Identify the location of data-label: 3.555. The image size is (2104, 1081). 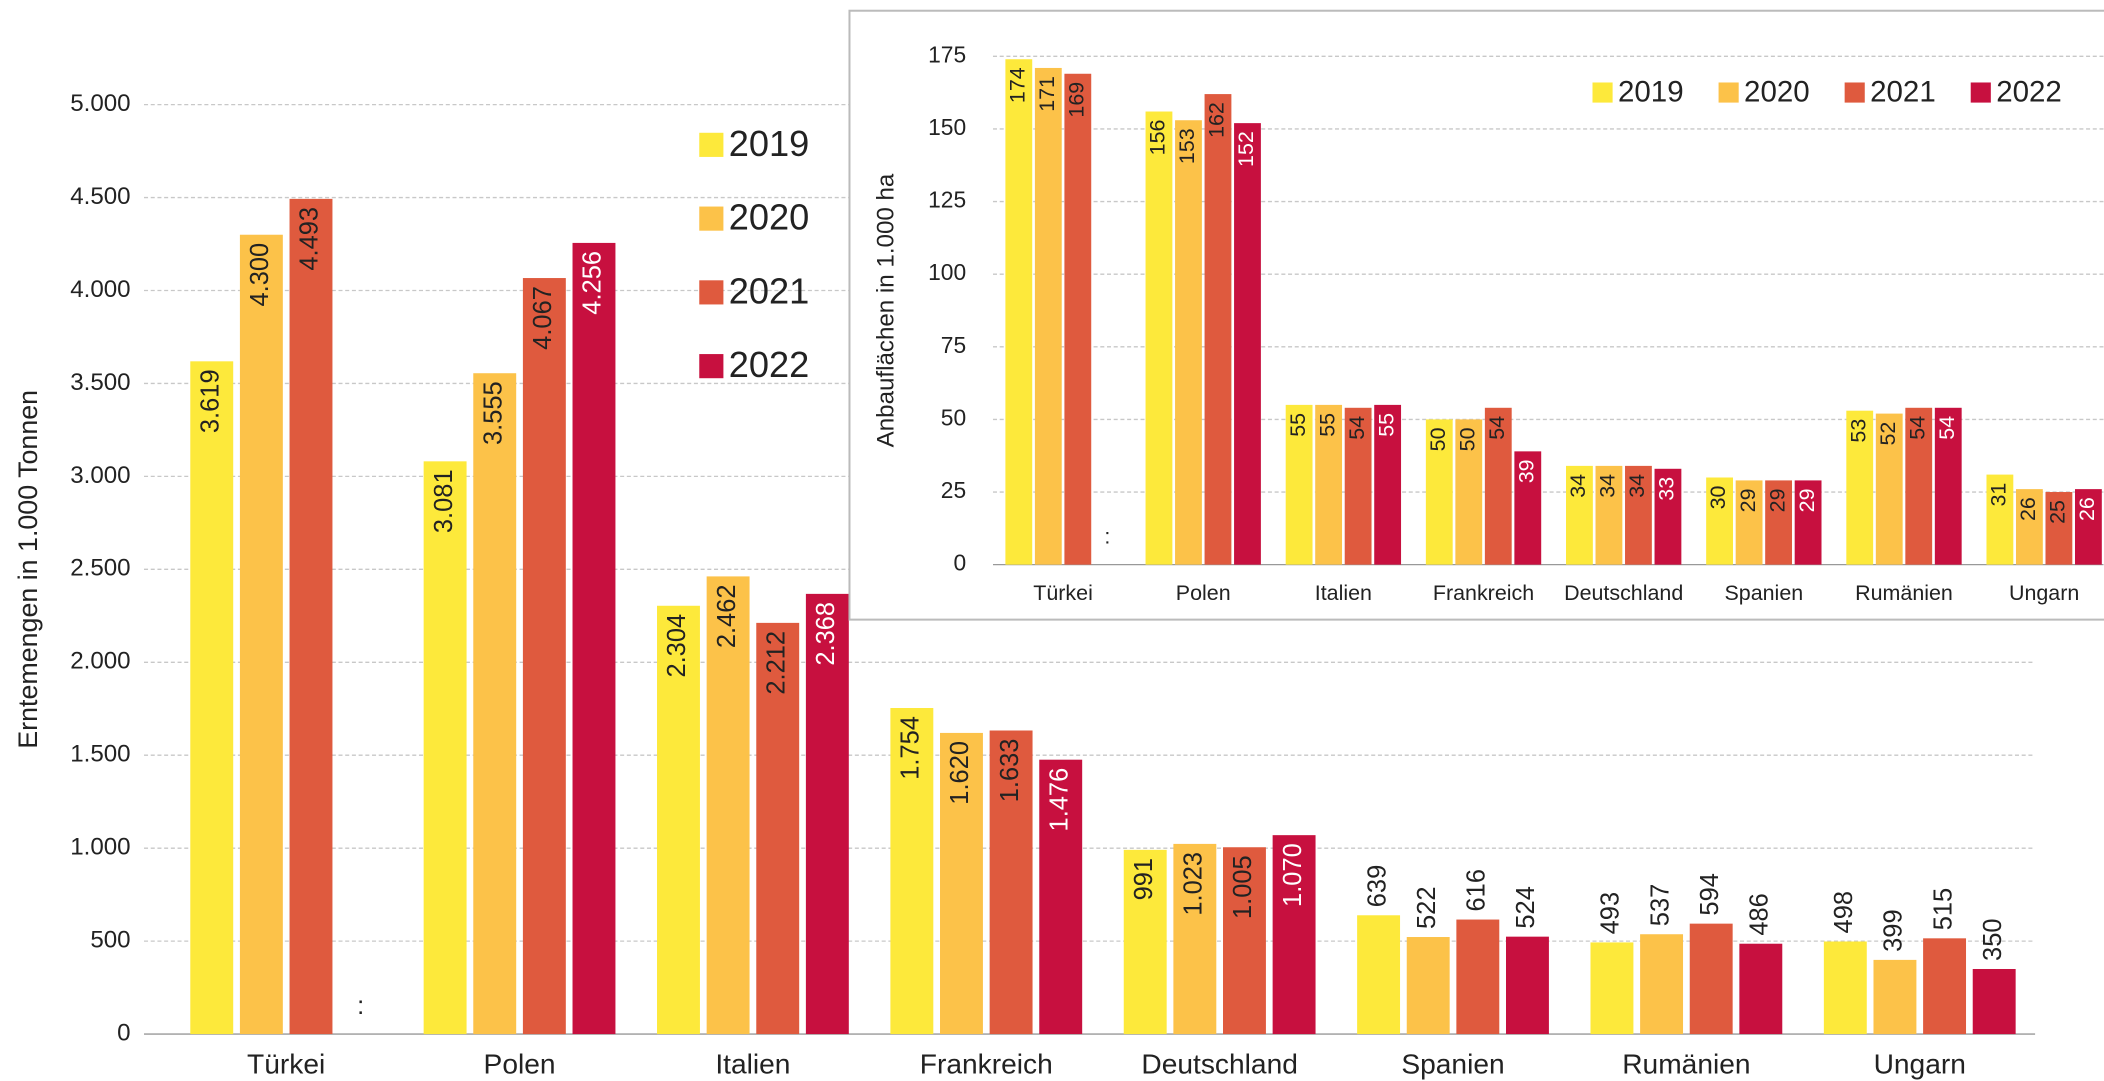
(493, 413).